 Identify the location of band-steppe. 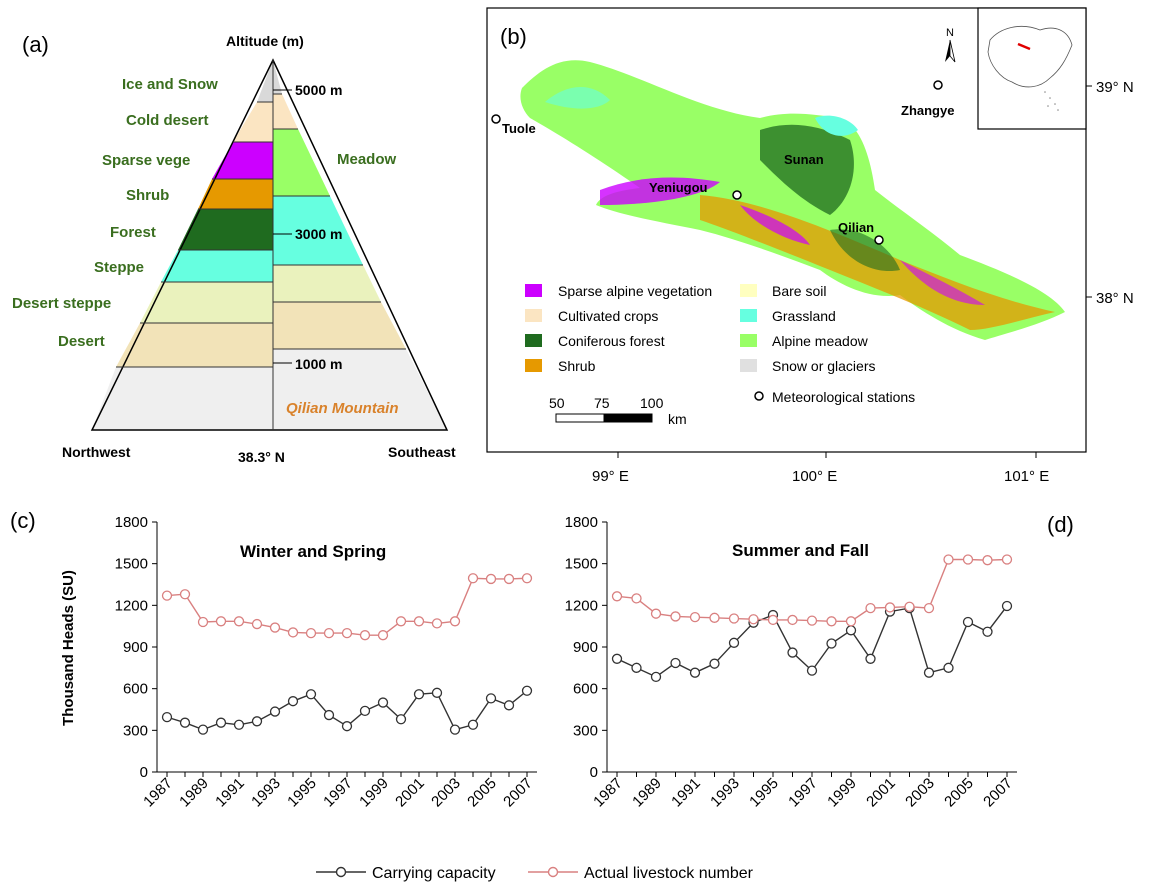
(217, 266).